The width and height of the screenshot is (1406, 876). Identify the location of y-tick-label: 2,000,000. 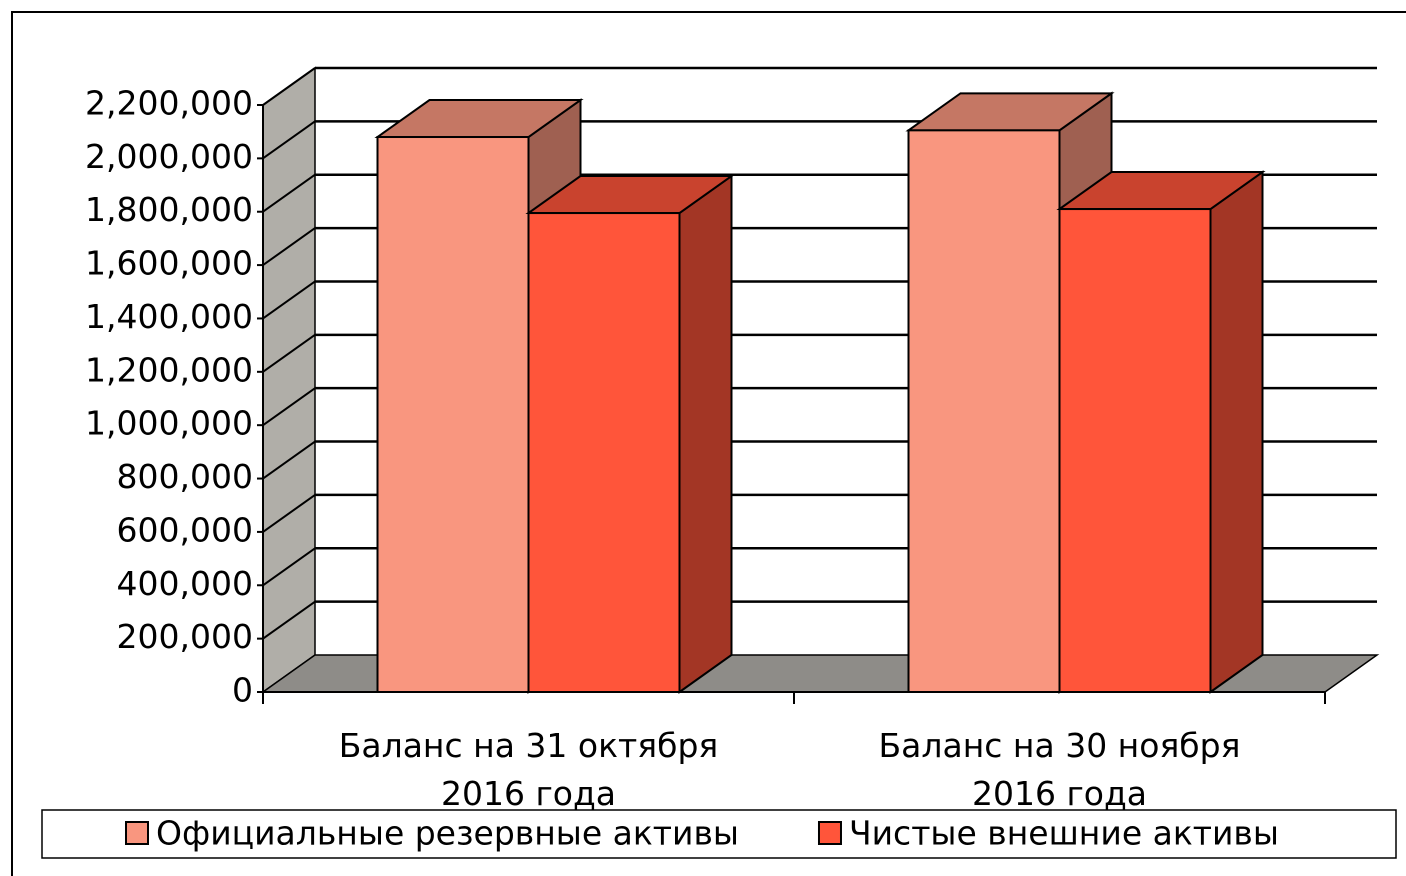
(169, 156).